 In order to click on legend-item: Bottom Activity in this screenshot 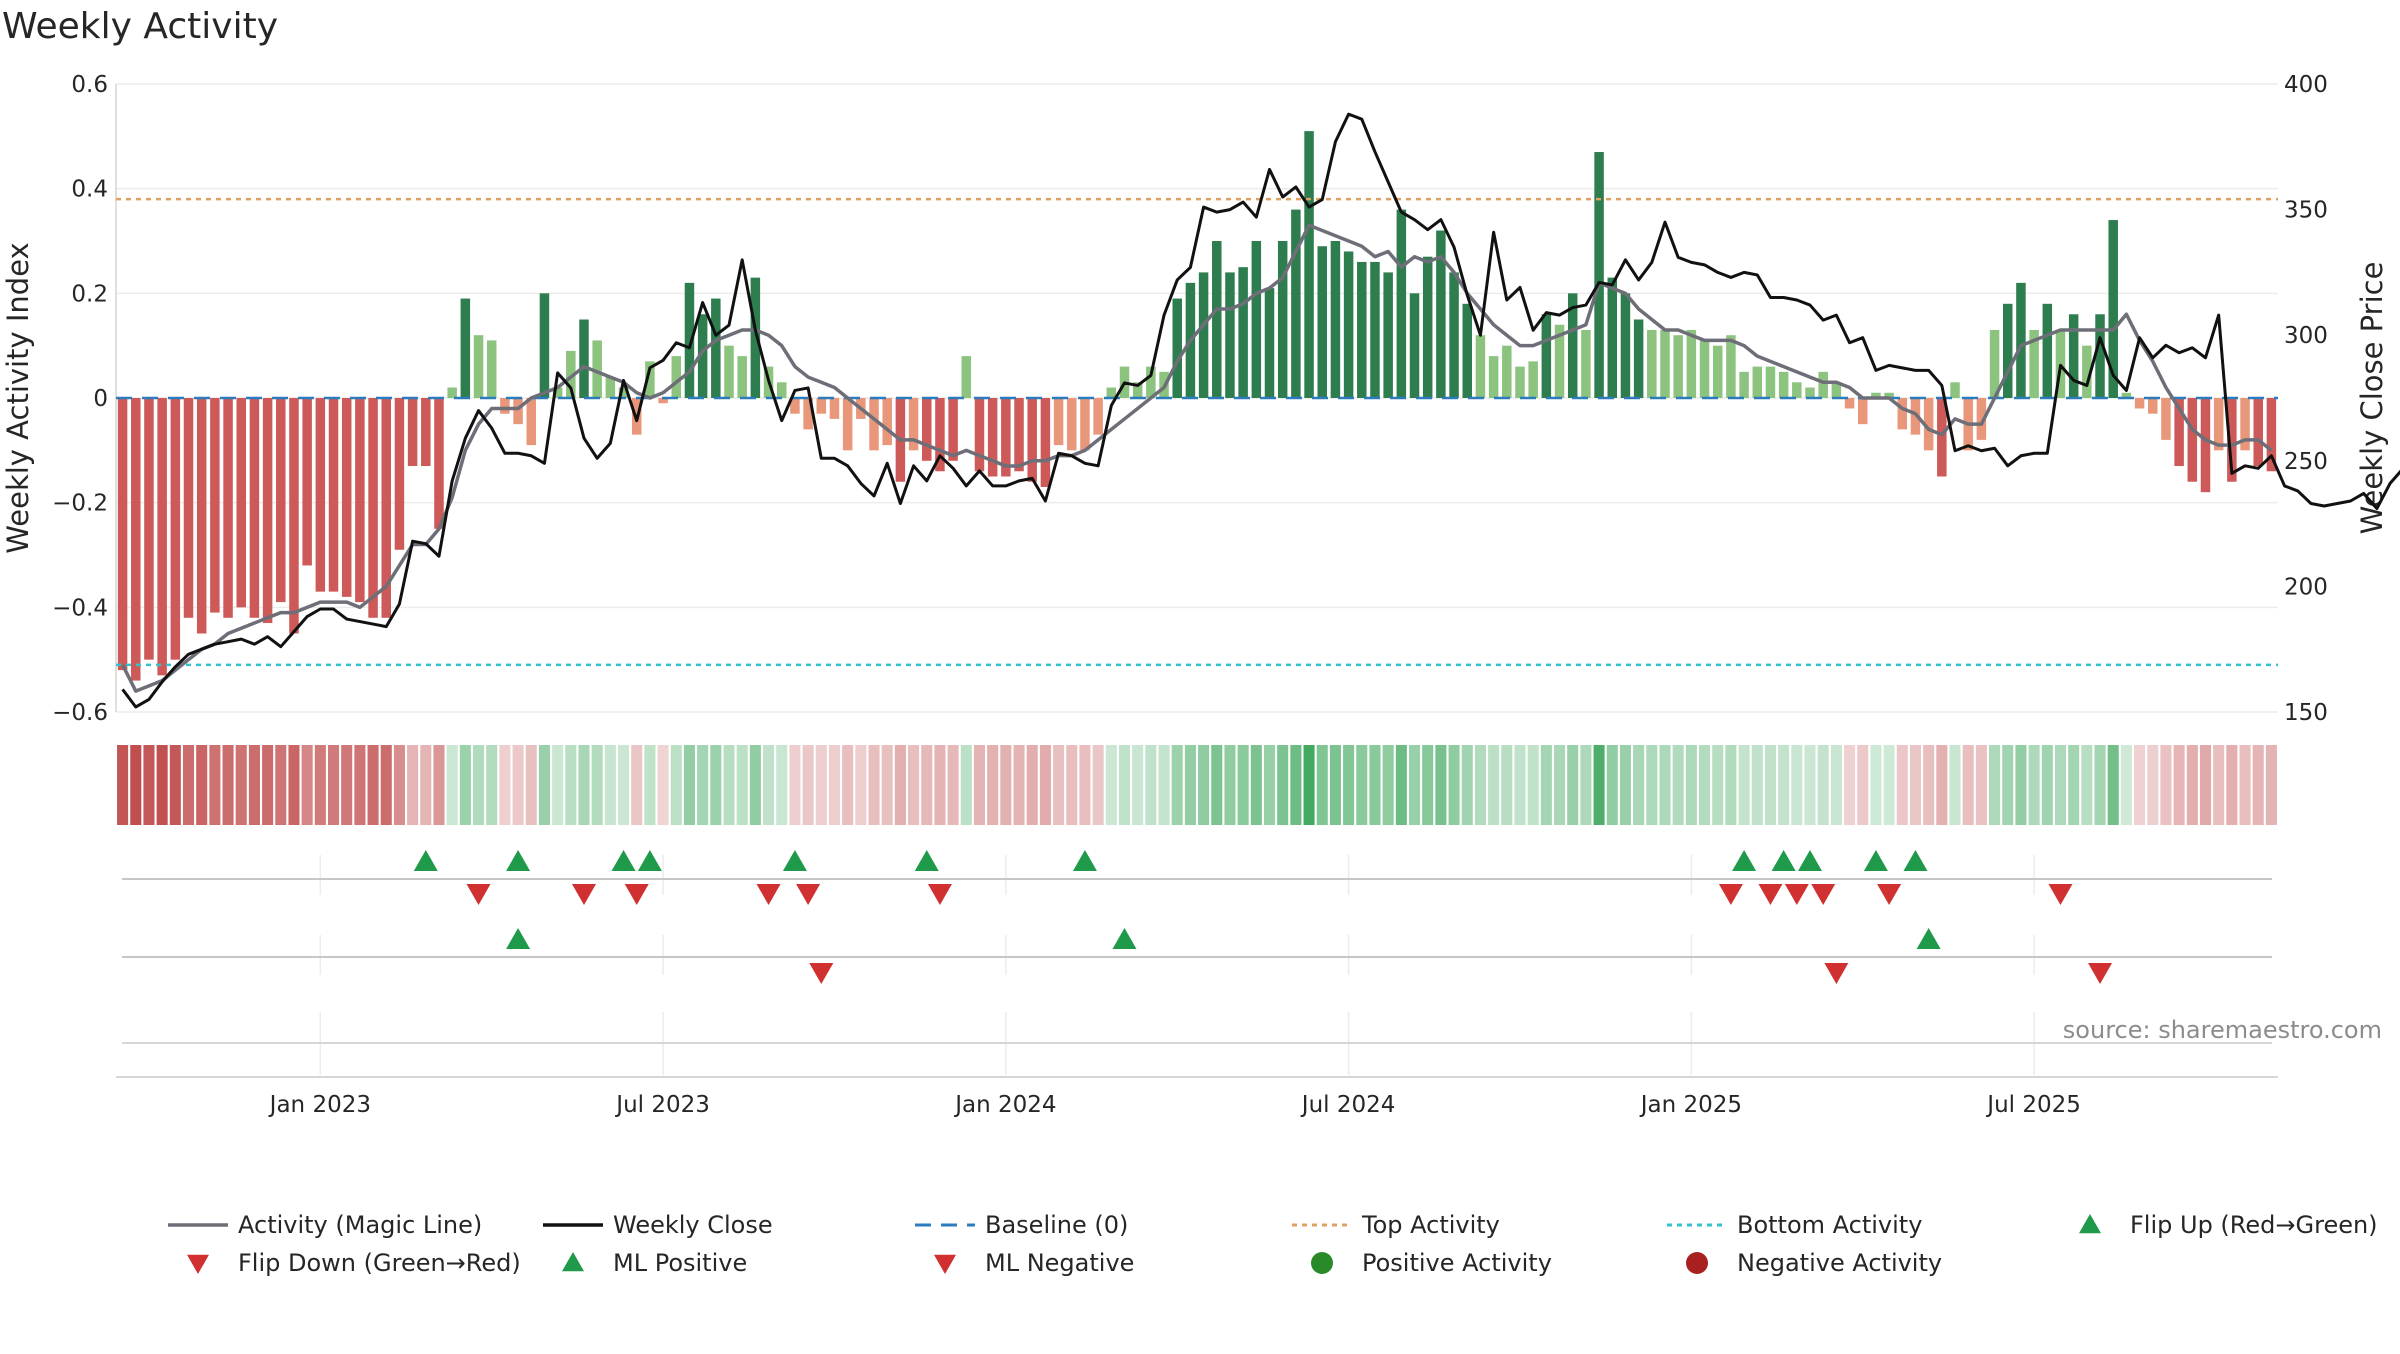, I will do `click(1794, 1225)`.